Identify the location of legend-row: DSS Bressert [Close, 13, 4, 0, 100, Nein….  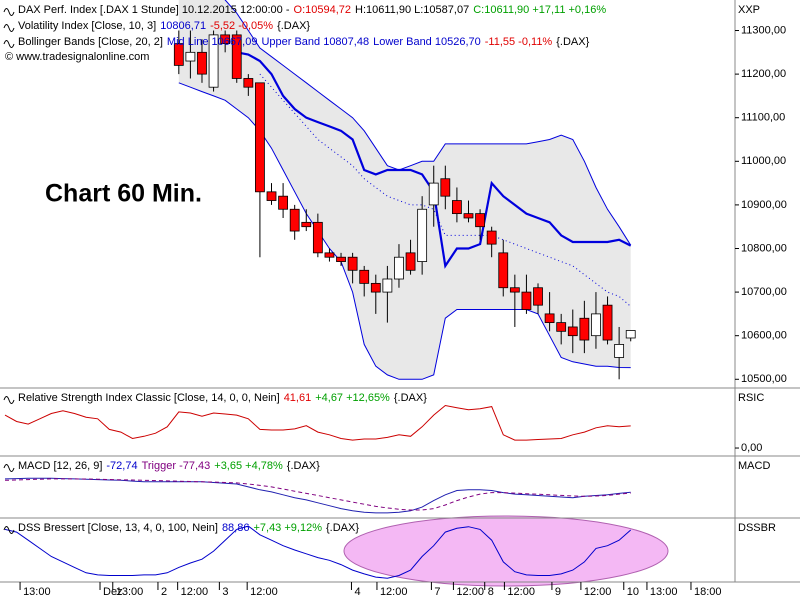
(188, 528).